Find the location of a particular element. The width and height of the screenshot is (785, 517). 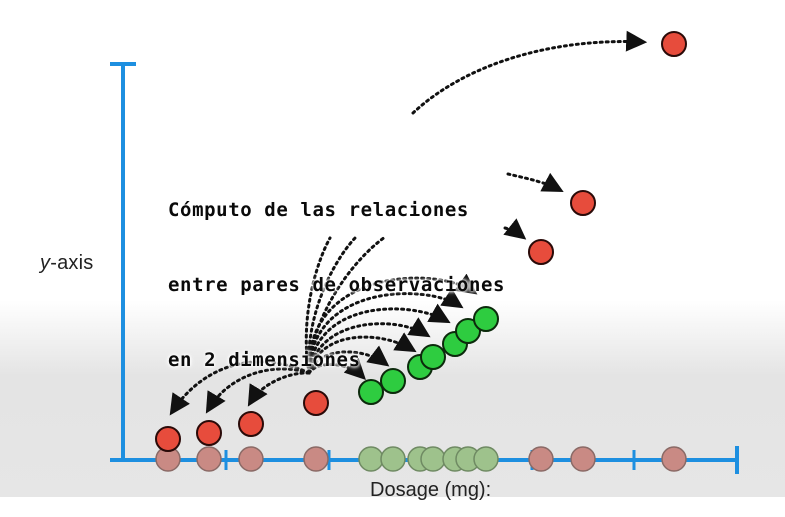

projected-points is located at coordinates (421, 459).